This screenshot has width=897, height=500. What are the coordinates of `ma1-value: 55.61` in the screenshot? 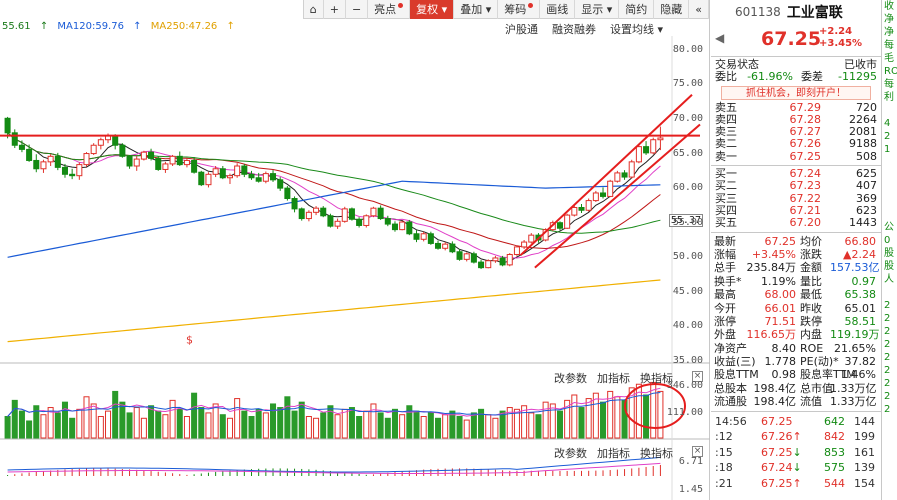 It's located at (16, 26).